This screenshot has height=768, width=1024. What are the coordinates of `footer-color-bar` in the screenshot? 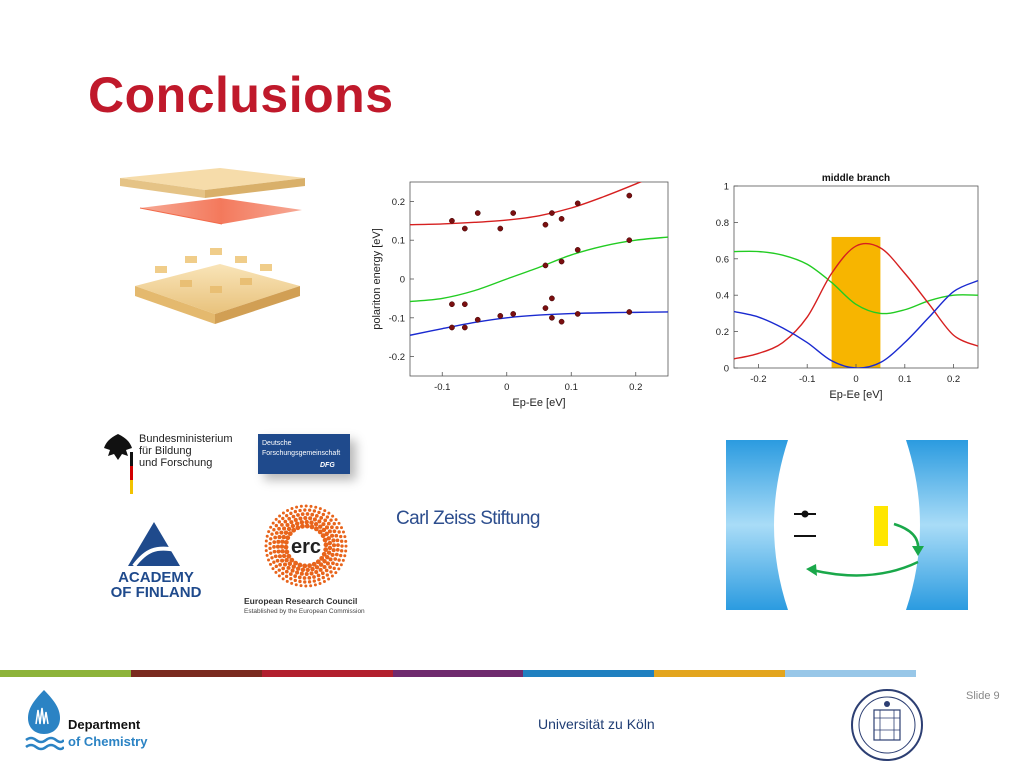 It's located at (458, 673).